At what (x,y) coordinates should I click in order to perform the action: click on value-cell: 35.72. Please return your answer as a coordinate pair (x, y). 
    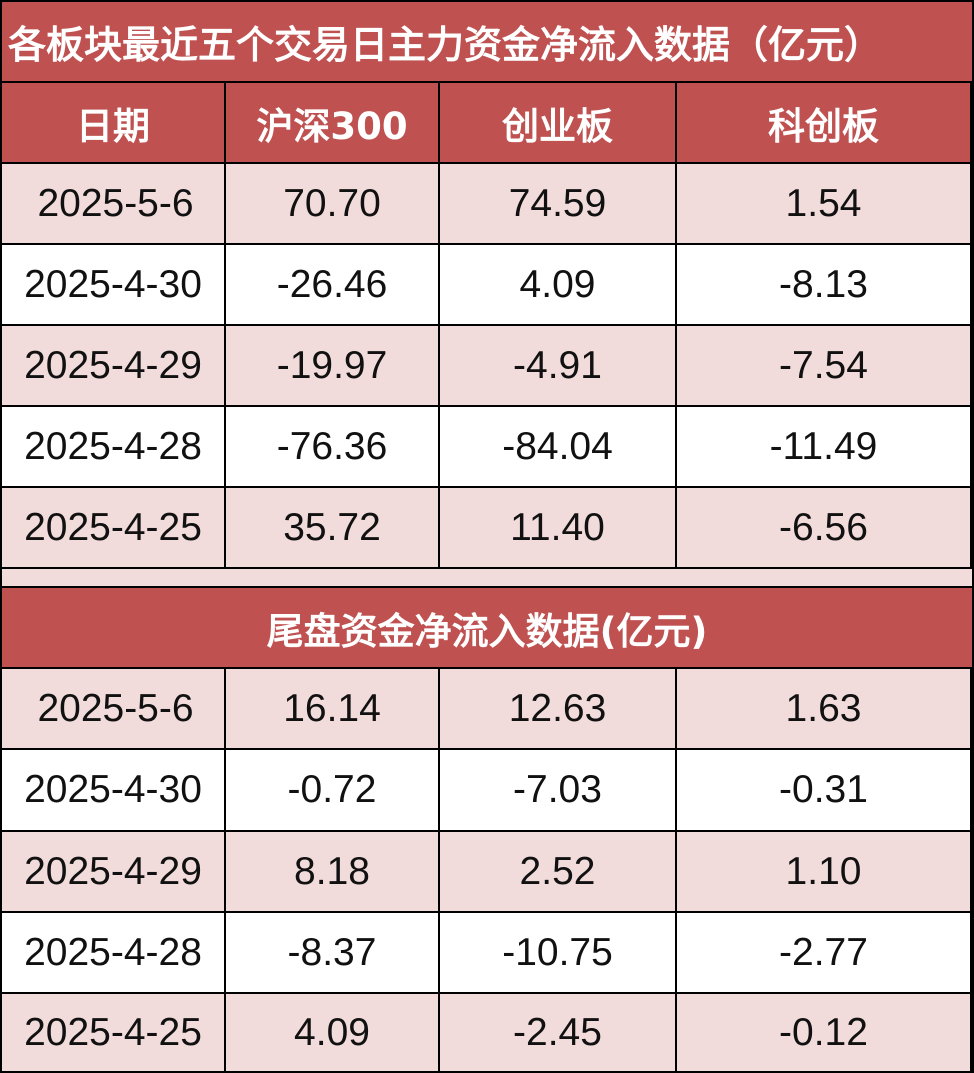
    Looking at the image, I should click on (332, 527).